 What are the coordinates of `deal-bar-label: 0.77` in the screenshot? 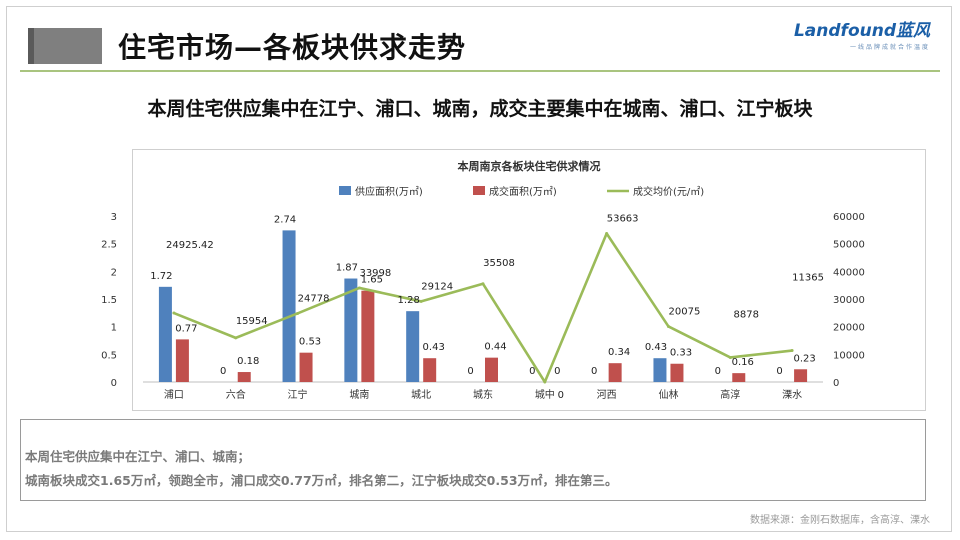 It's located at (186, 328).